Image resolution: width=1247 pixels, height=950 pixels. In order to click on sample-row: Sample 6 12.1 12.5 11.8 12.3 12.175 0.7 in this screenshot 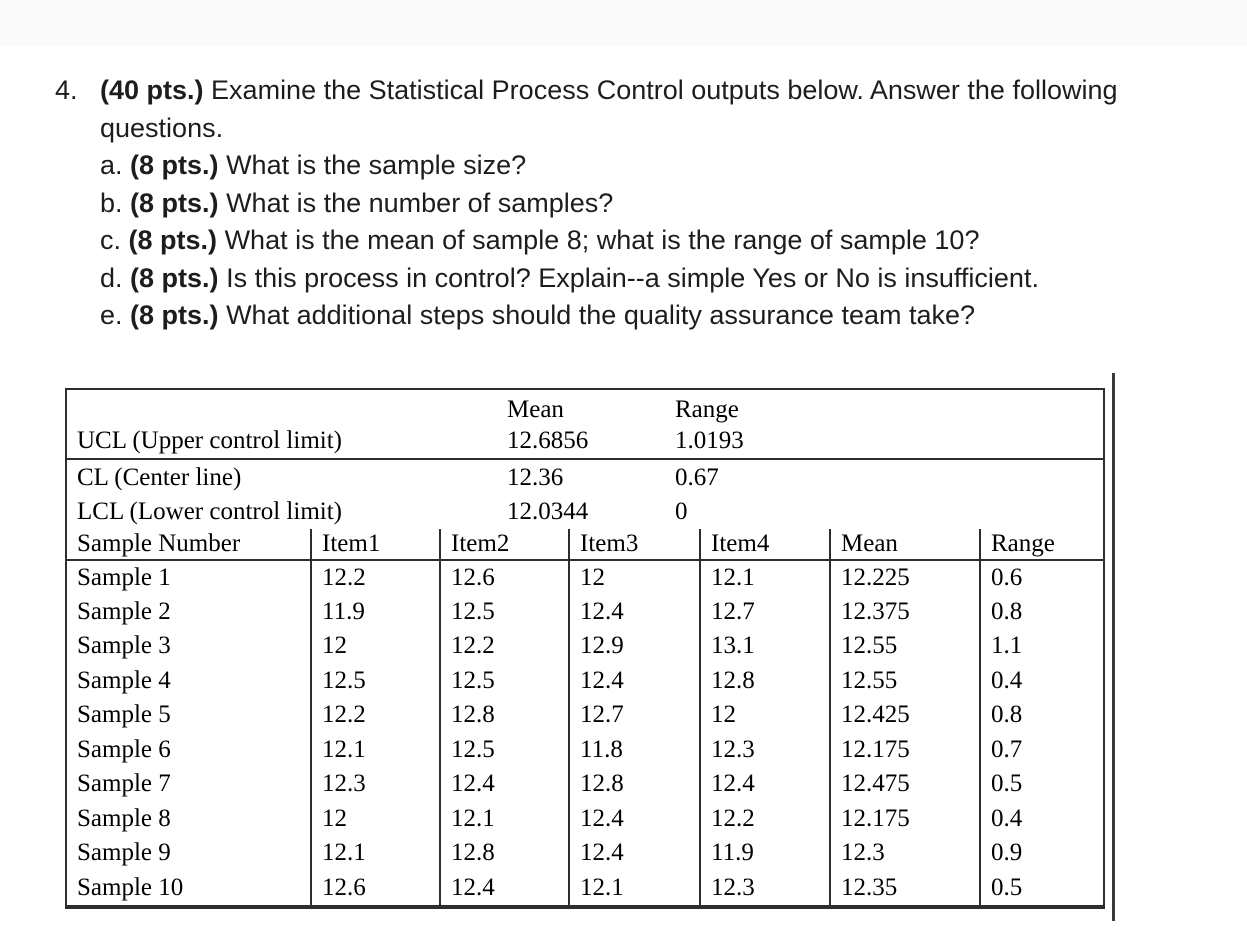, I will do `click(585, 749)`.